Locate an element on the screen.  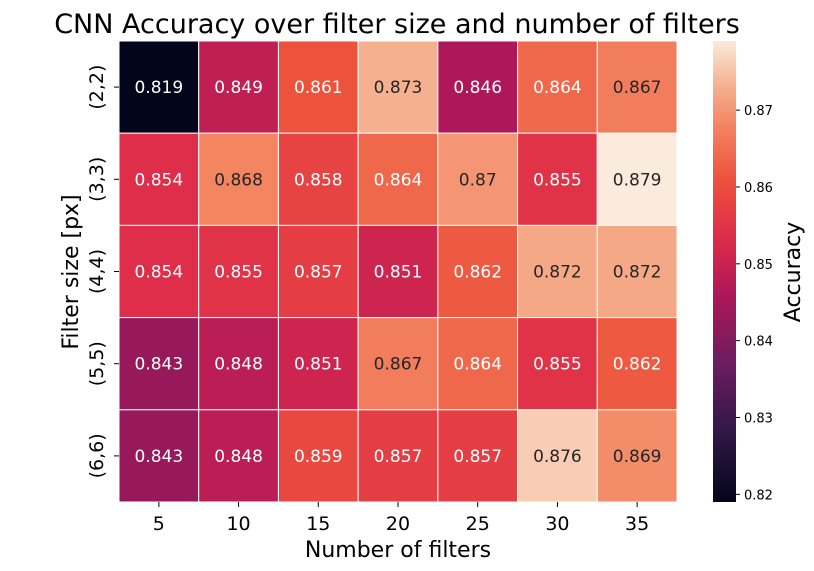
x-tick-label: 15 is located at coordinates (318, 524).